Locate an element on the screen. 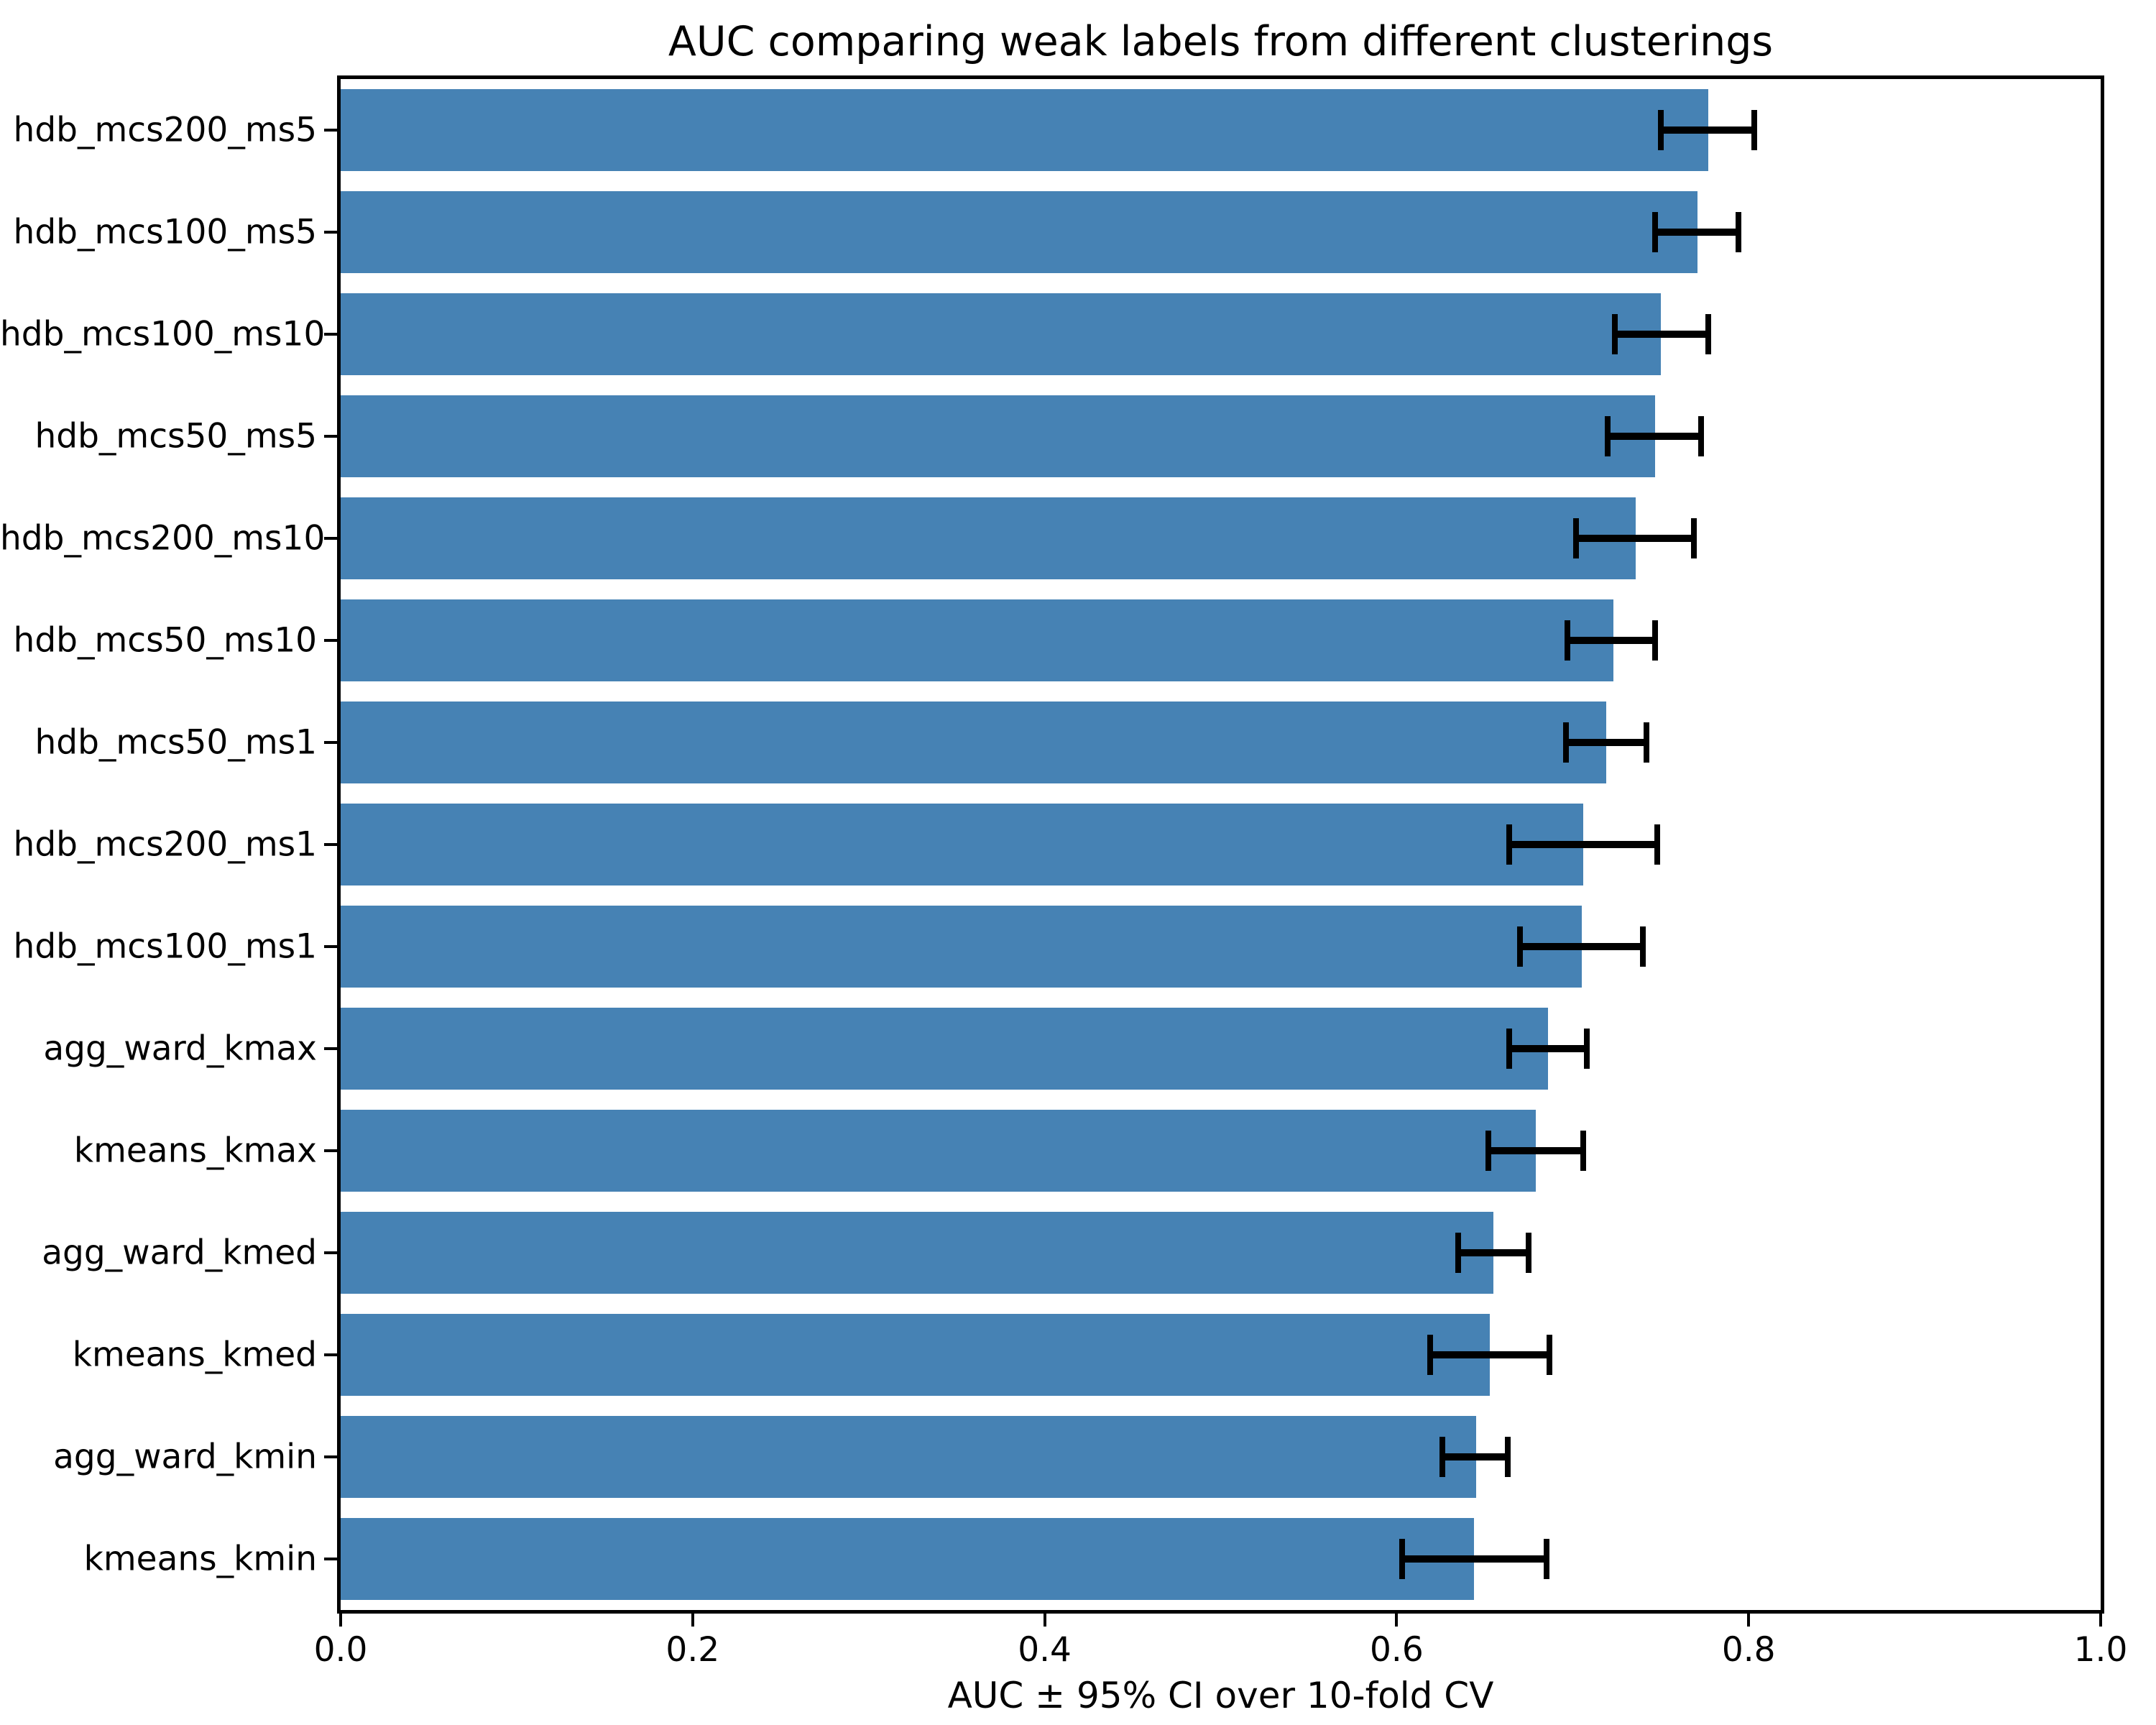  x-tick-label: 0.8 is located at coordinates (1748, 1650).